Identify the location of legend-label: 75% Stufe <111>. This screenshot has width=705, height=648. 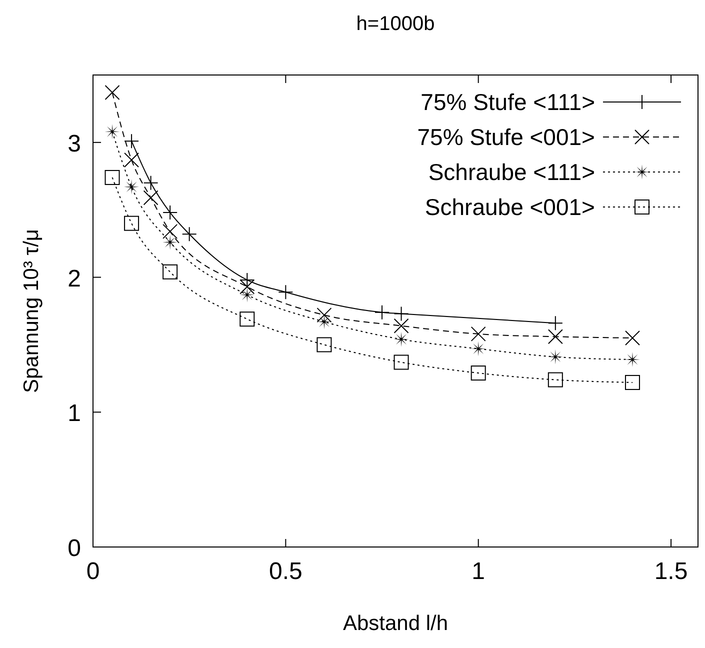
(507, 102).